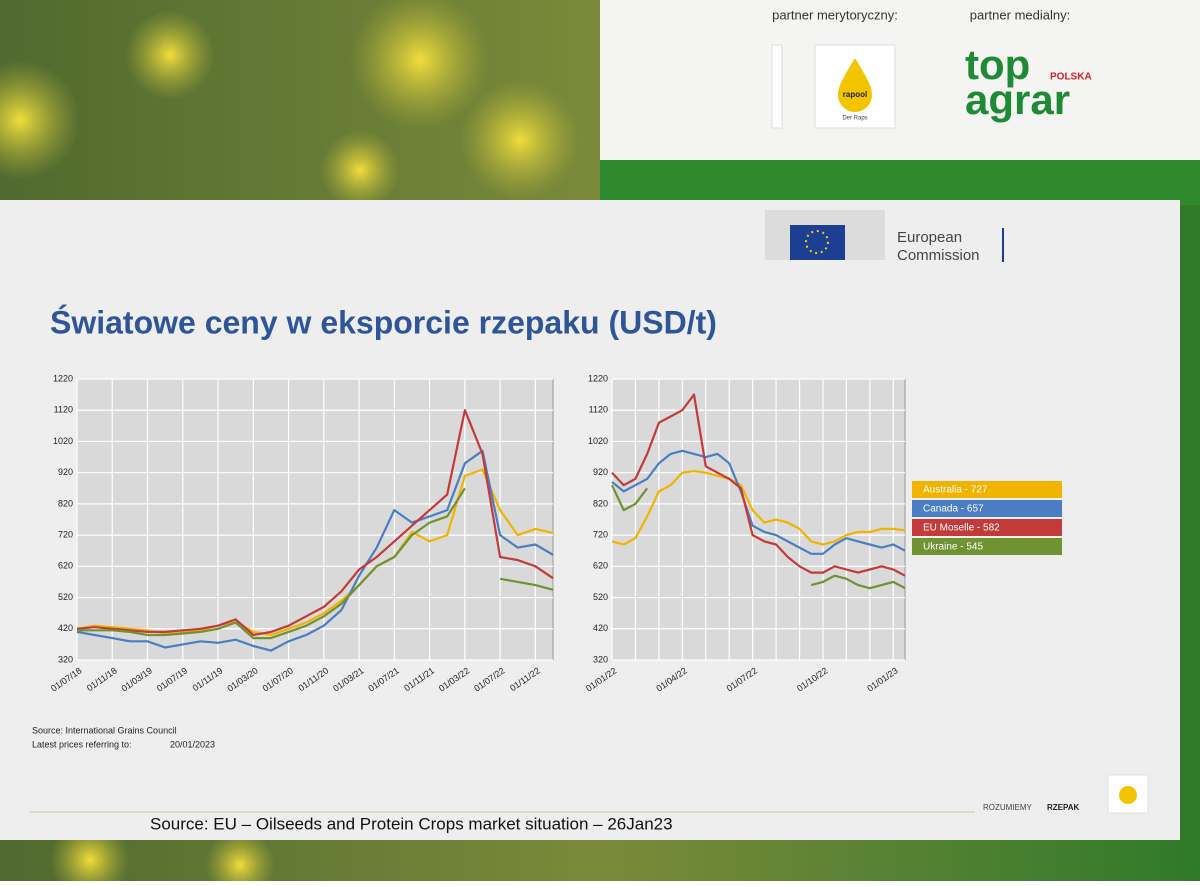  What do you see at coordinates (855, 85) in the screenshot?
I see `rapool-drop` at bounding box center [855, 85].